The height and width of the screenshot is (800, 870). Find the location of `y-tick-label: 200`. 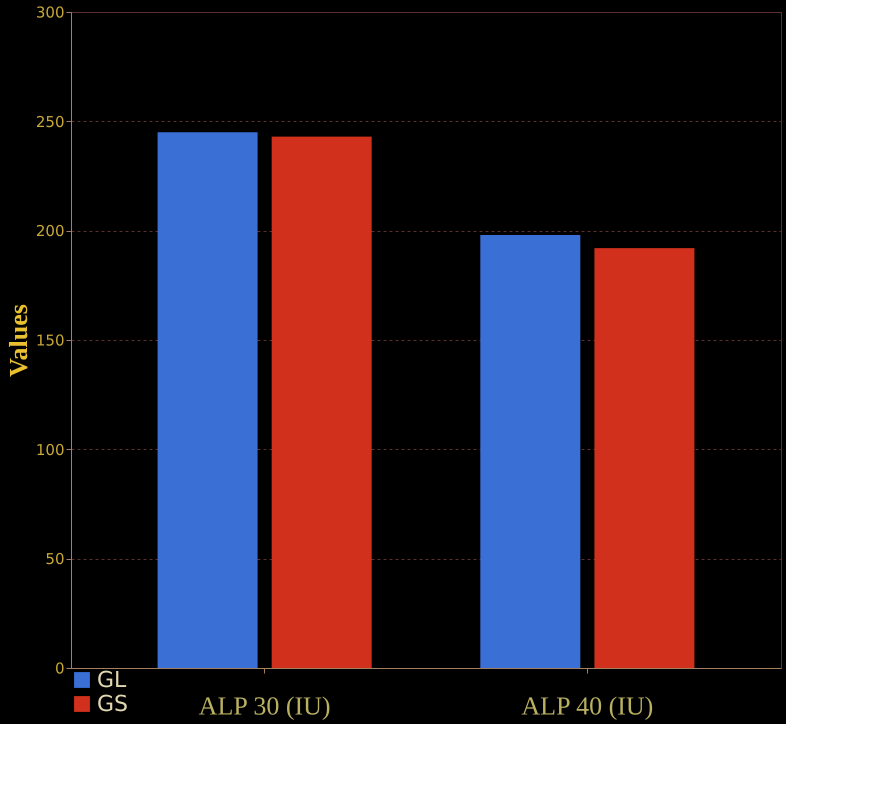

y-tick-label: 200 is located at coordinates (50, 231).